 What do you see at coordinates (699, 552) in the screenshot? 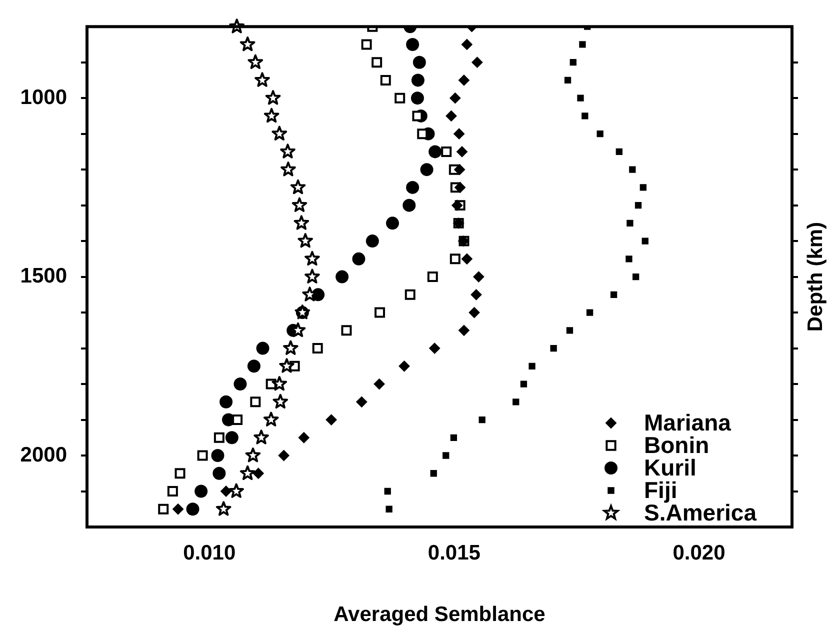
I see `x-tick-label: 0.020` at bounding box center [699, 552].